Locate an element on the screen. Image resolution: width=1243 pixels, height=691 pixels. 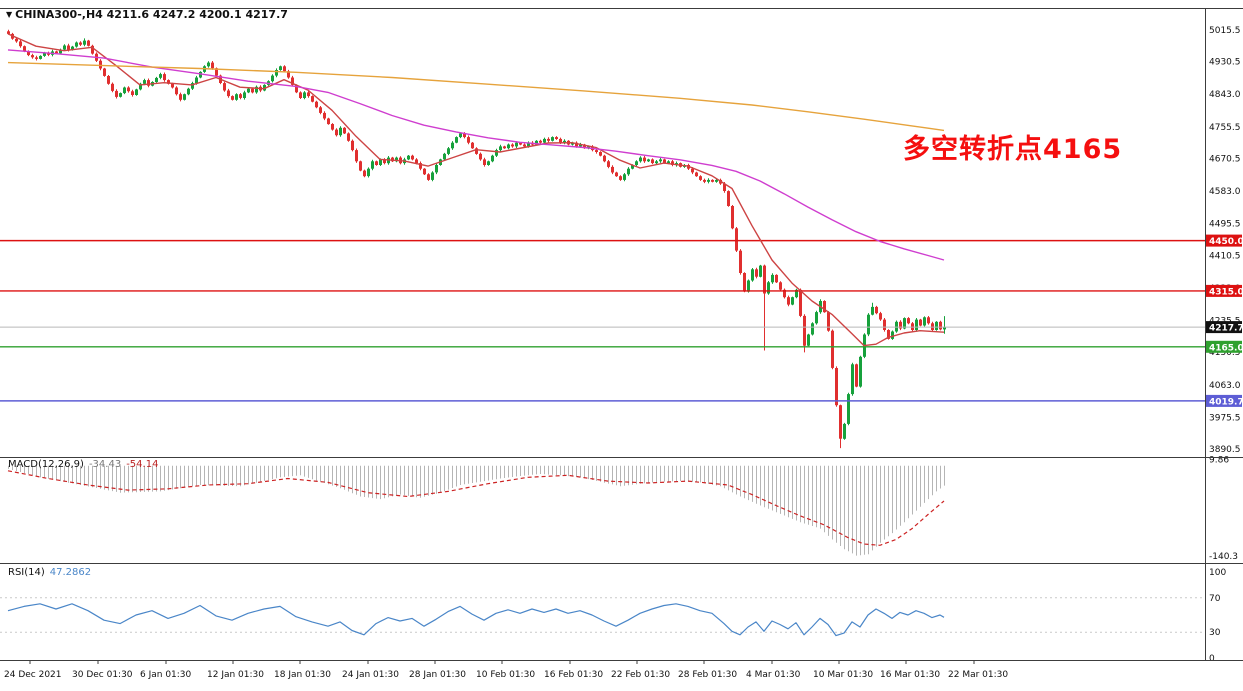
svg-text: 4217.7 is located at coordinates (1226, 329).